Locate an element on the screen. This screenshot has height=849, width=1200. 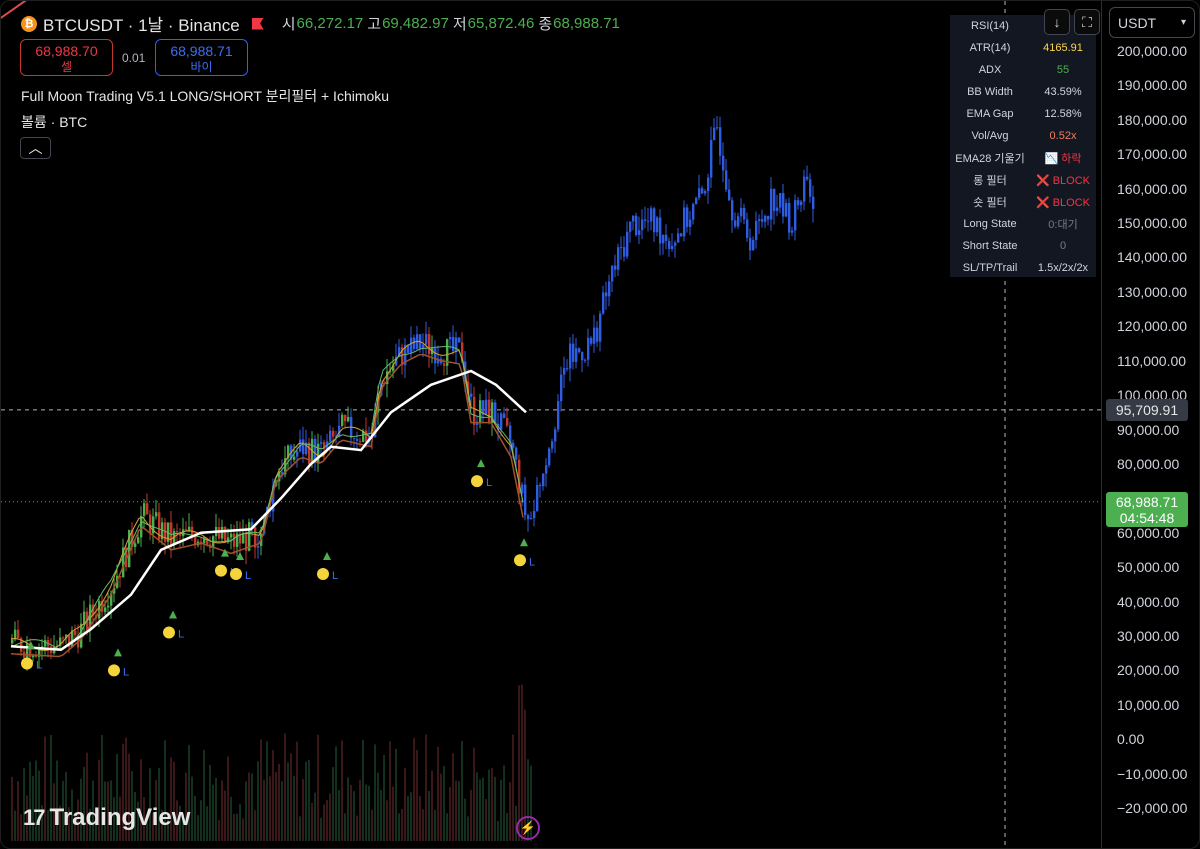
price-tick: 170,000.00 is located at coordinates (1152, 154).